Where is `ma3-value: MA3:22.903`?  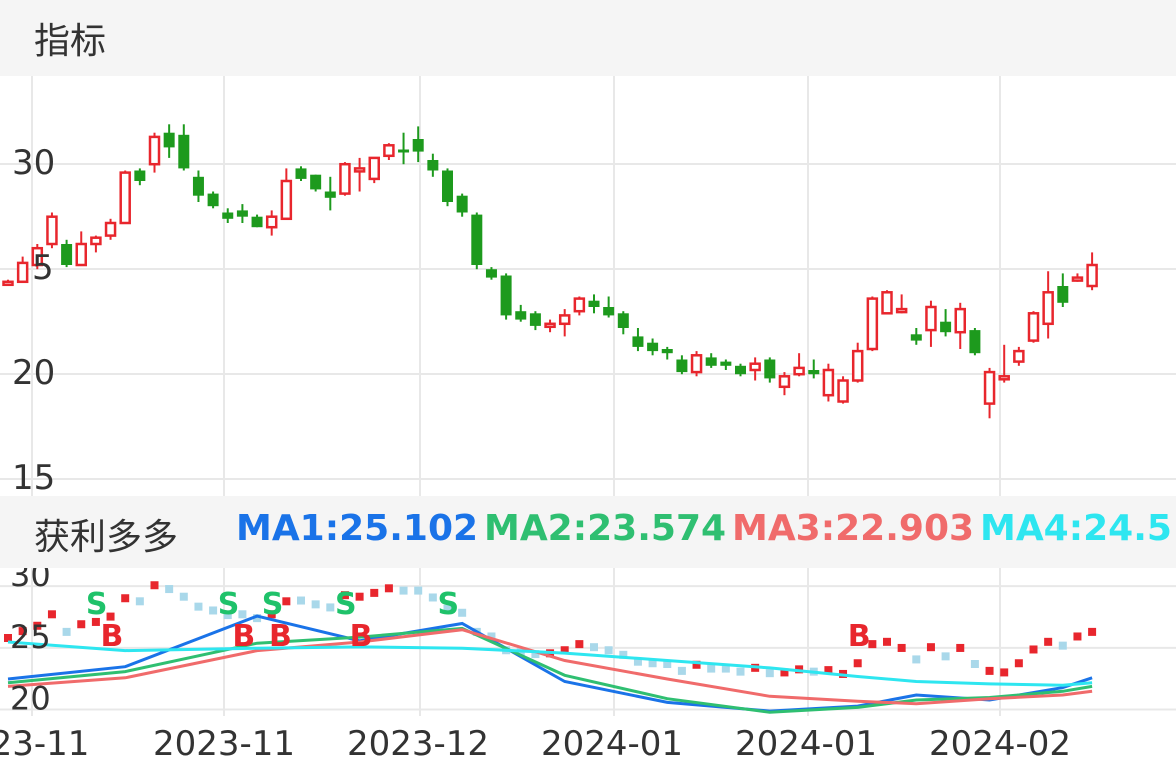
ma3-value: MA3:22.903 is located at coordinates (853, 528).